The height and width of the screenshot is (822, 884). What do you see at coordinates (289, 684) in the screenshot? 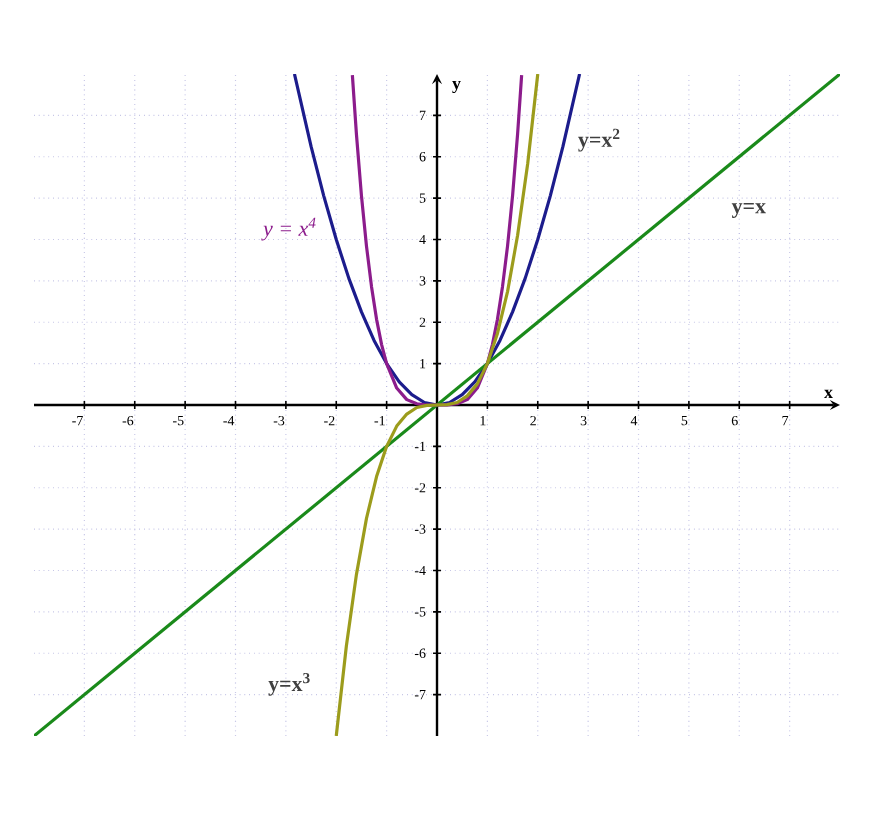
I see `series-label: y=x$^{3}$` at bounding box center [289, 684].